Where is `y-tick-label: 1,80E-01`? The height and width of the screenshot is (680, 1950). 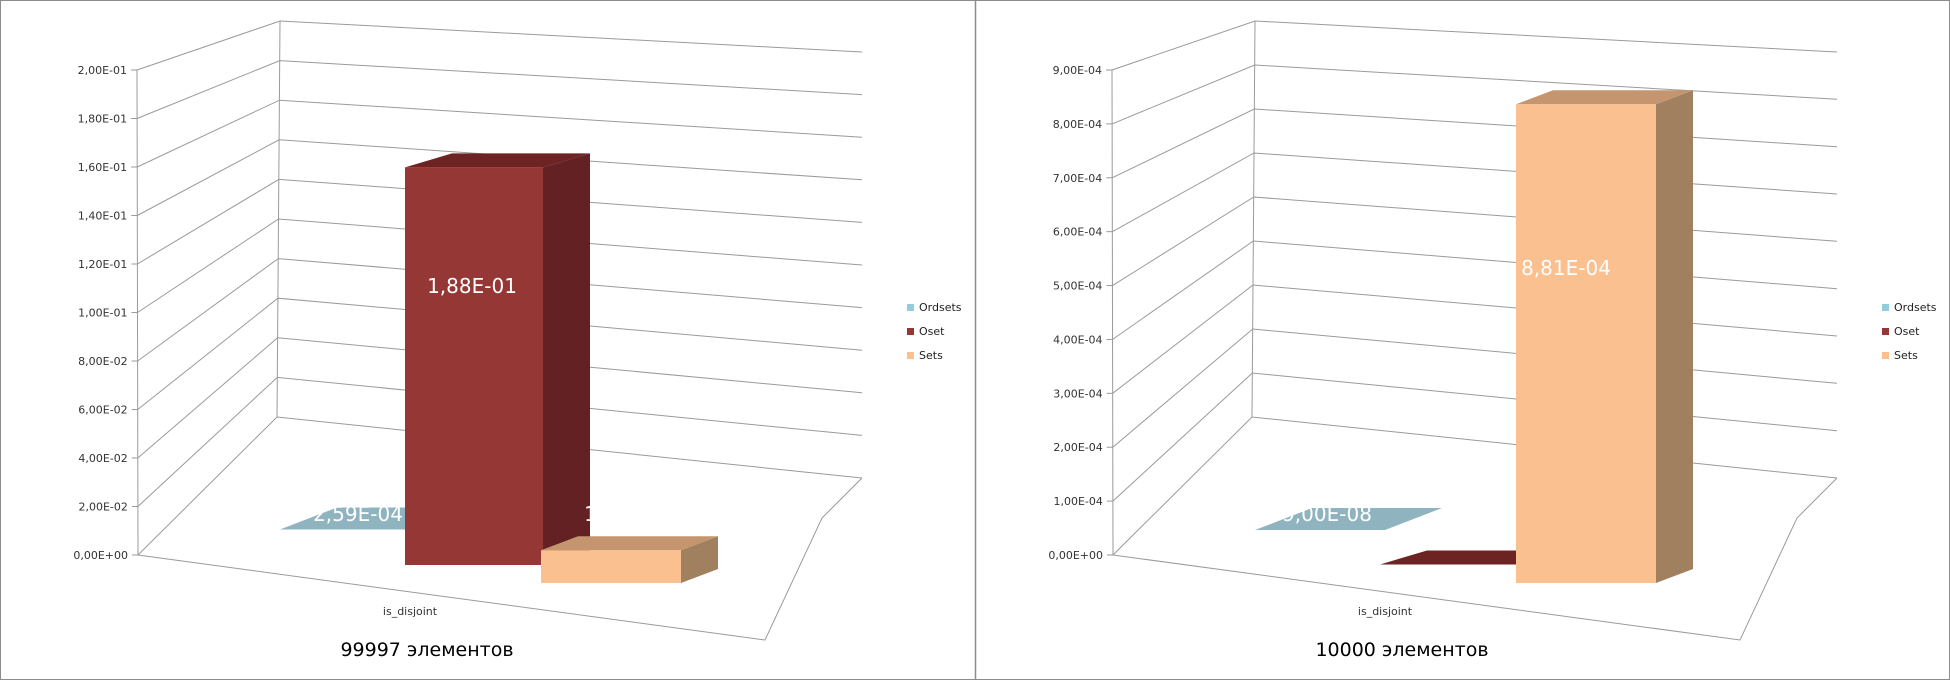
y-tick-label: 1,80E-01 is located at coordinates (102, 119).